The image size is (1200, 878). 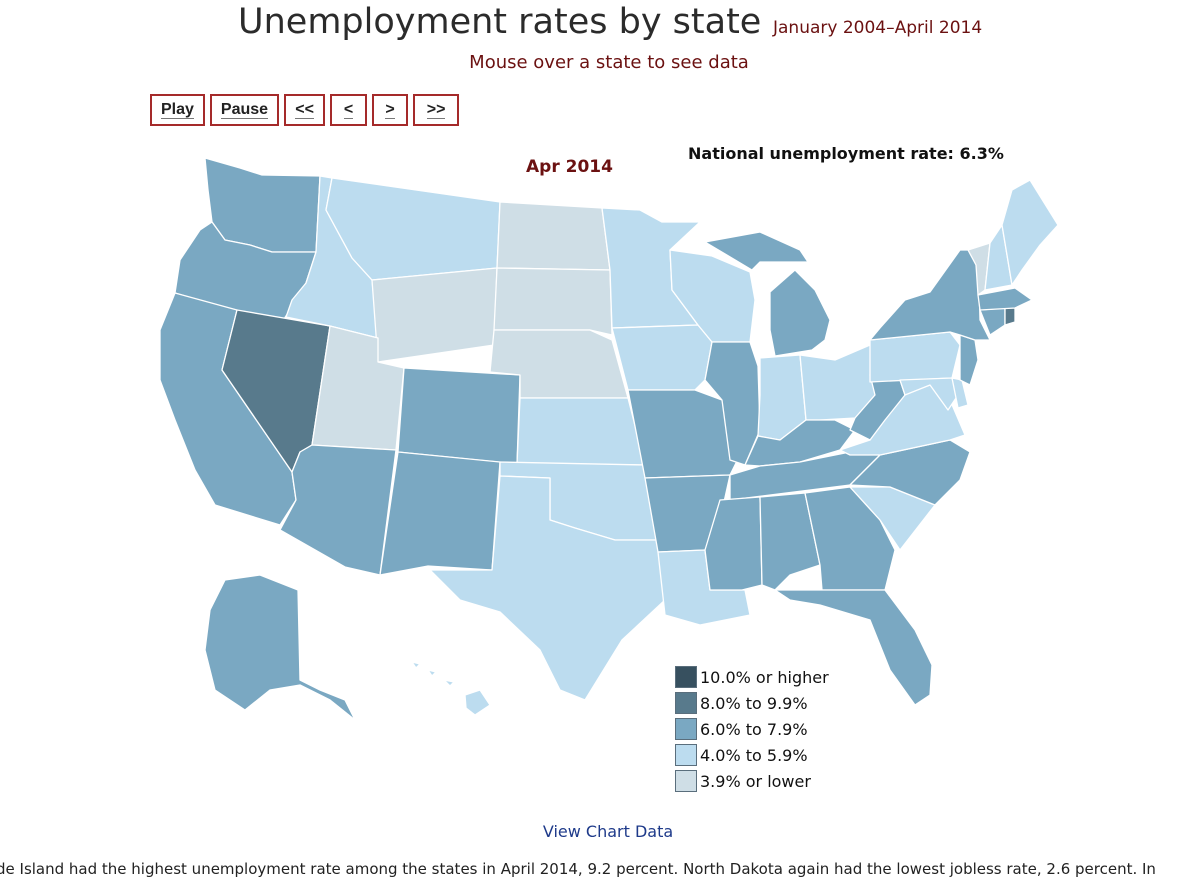 I want to click on state-texas, so click(x=547, y=588).